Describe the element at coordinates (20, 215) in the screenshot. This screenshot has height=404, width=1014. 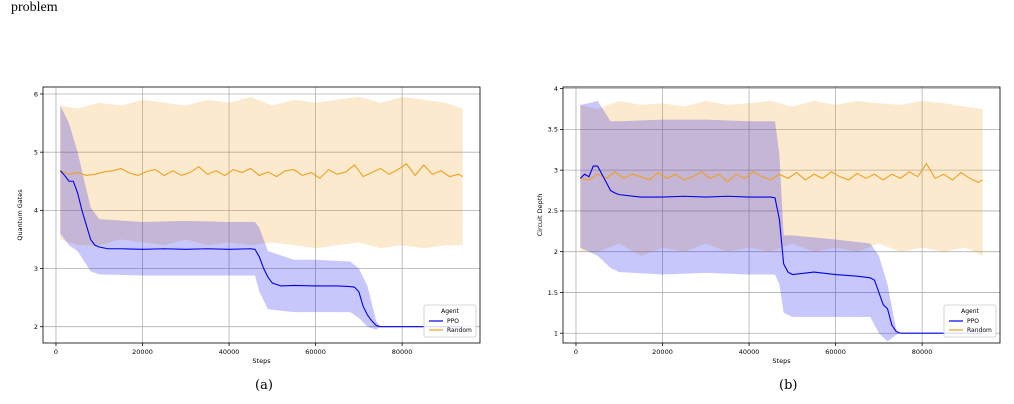
I see `y-axis-label: Quantum Gates` at that location.